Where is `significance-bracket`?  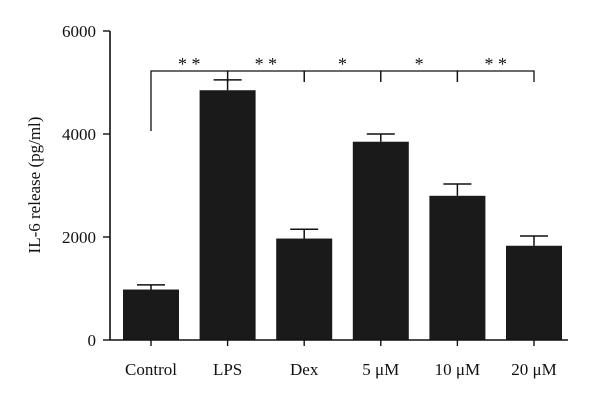
significance-bracket is located at coordinates (495, 76).